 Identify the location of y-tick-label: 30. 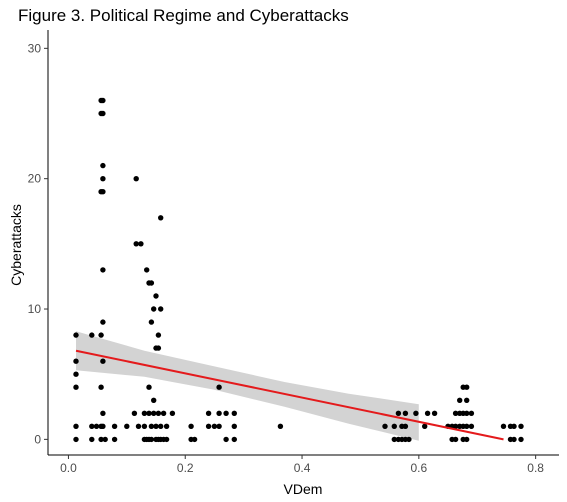
(35, 48).